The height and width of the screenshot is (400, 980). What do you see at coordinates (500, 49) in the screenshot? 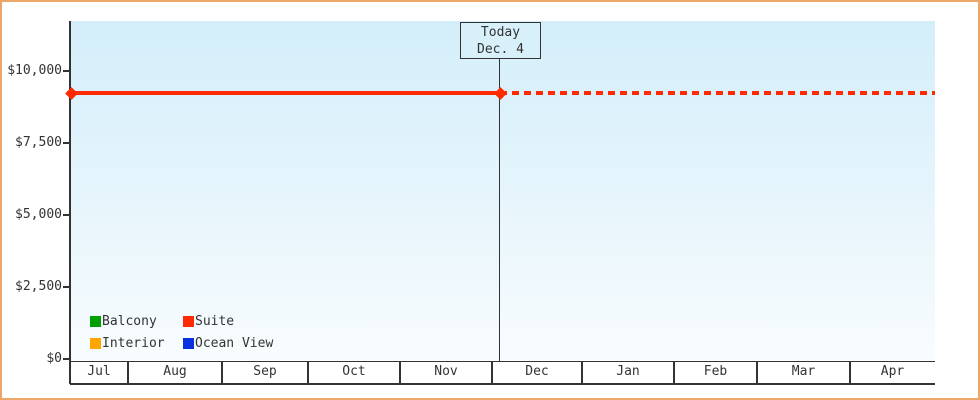
I see `today-date-label: Dec. 4` at bounding box center [500, 49].